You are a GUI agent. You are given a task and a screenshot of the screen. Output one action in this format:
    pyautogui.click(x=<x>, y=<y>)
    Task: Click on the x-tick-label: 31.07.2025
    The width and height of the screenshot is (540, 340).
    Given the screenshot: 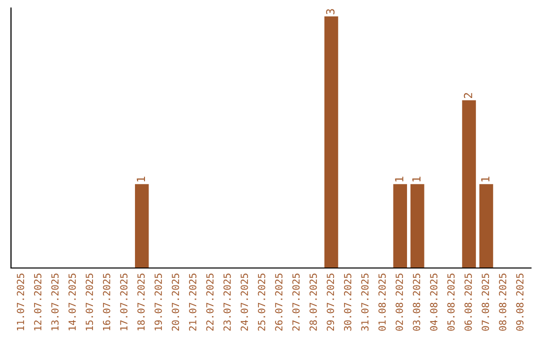 What is the action you would take?
    pyautogui.click(x=365, y=302)
    